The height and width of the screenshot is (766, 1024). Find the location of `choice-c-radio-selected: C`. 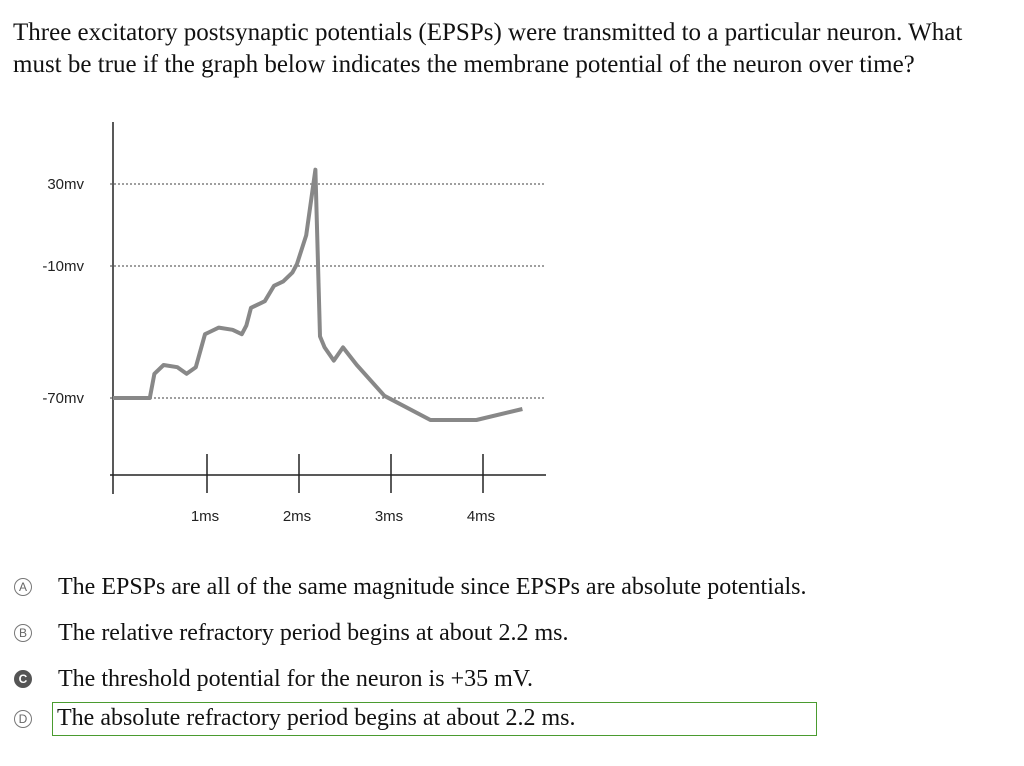

choice-c-radio-selected: C is located at coordinates (23, 679).